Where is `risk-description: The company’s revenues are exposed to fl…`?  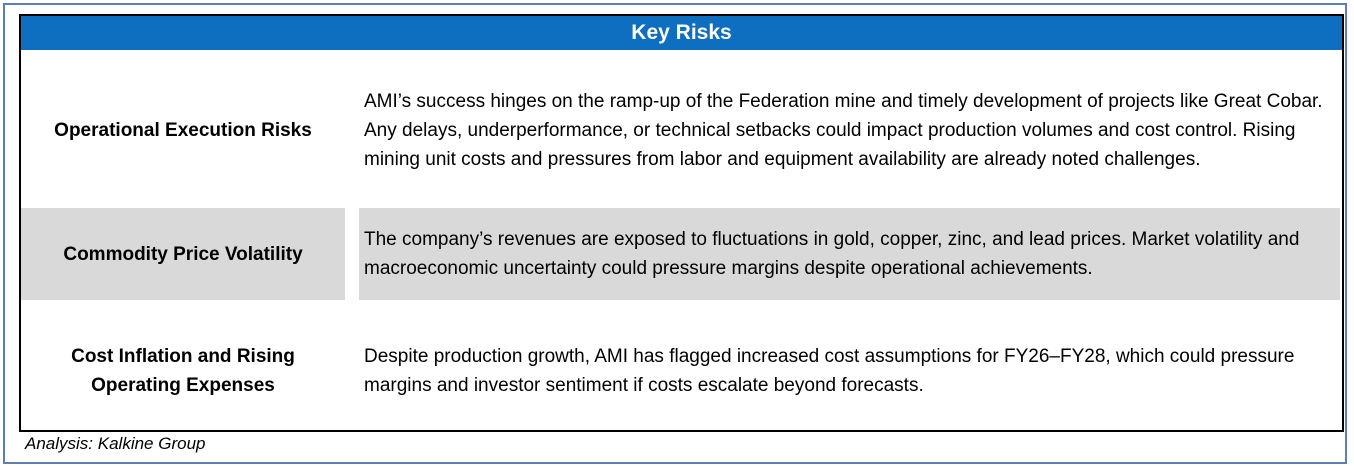
risk-description: The company’s revenues are exposed to fl… is located at coordinates (849, 254).